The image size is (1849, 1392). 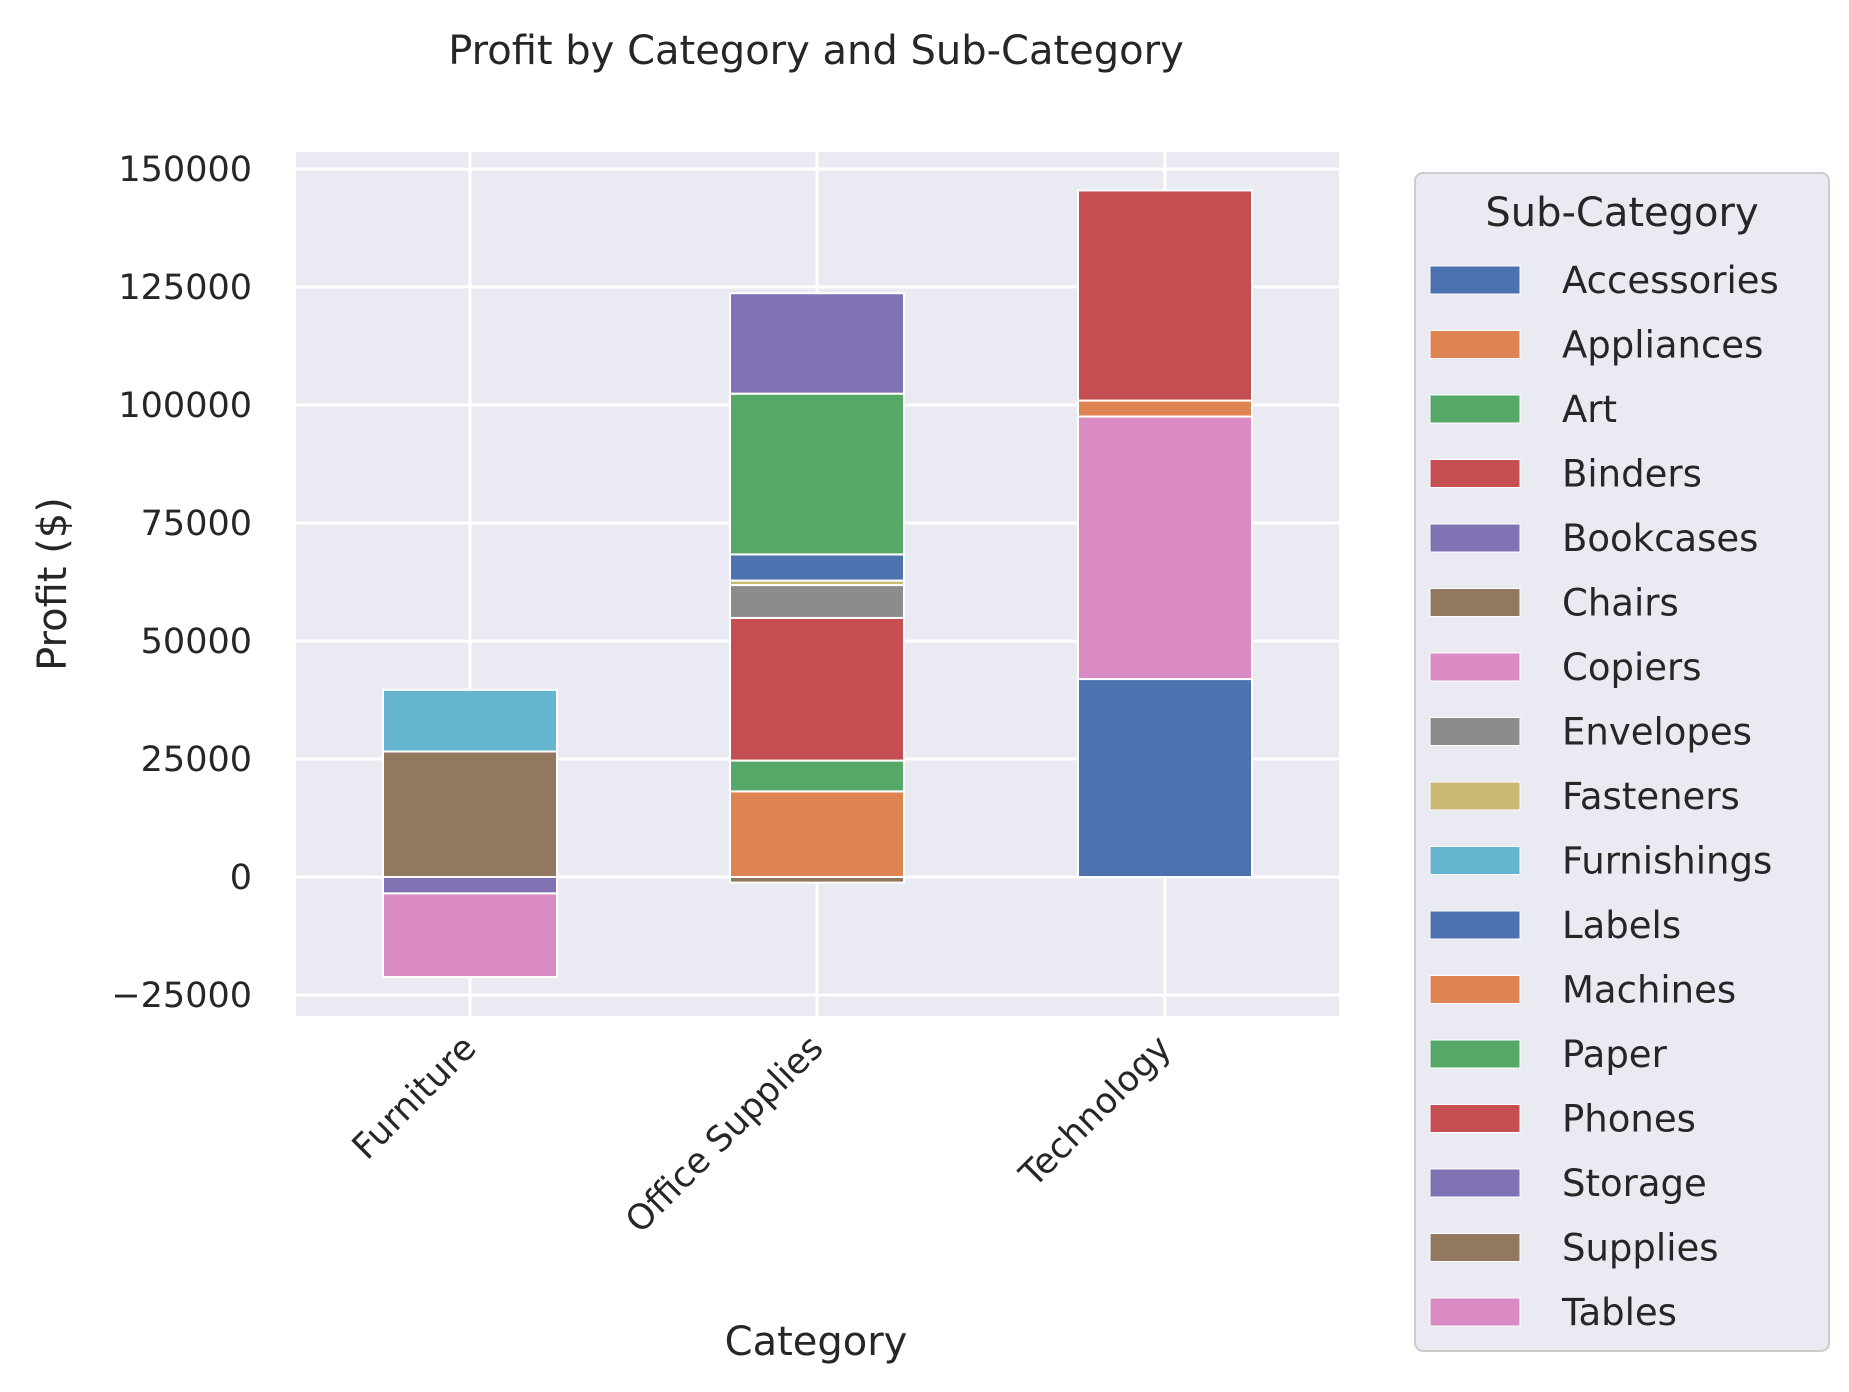 What do you see at coordinates (181, 583) in the screenshot?
I see `y-ticks: −25000 0 25000 50000 75000 100000 125000 150000` at bounding box center [181, 583].